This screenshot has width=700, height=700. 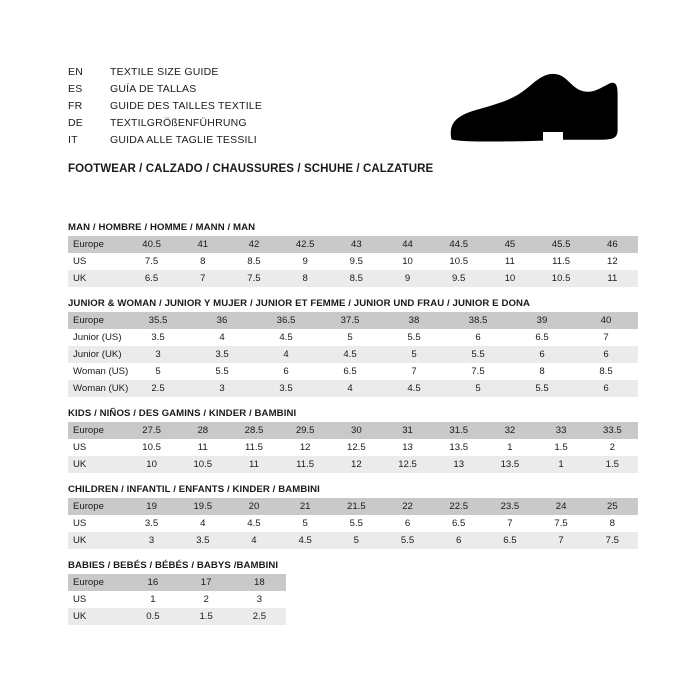 I want to click on language-code: IT, so click(x=73, y=140).